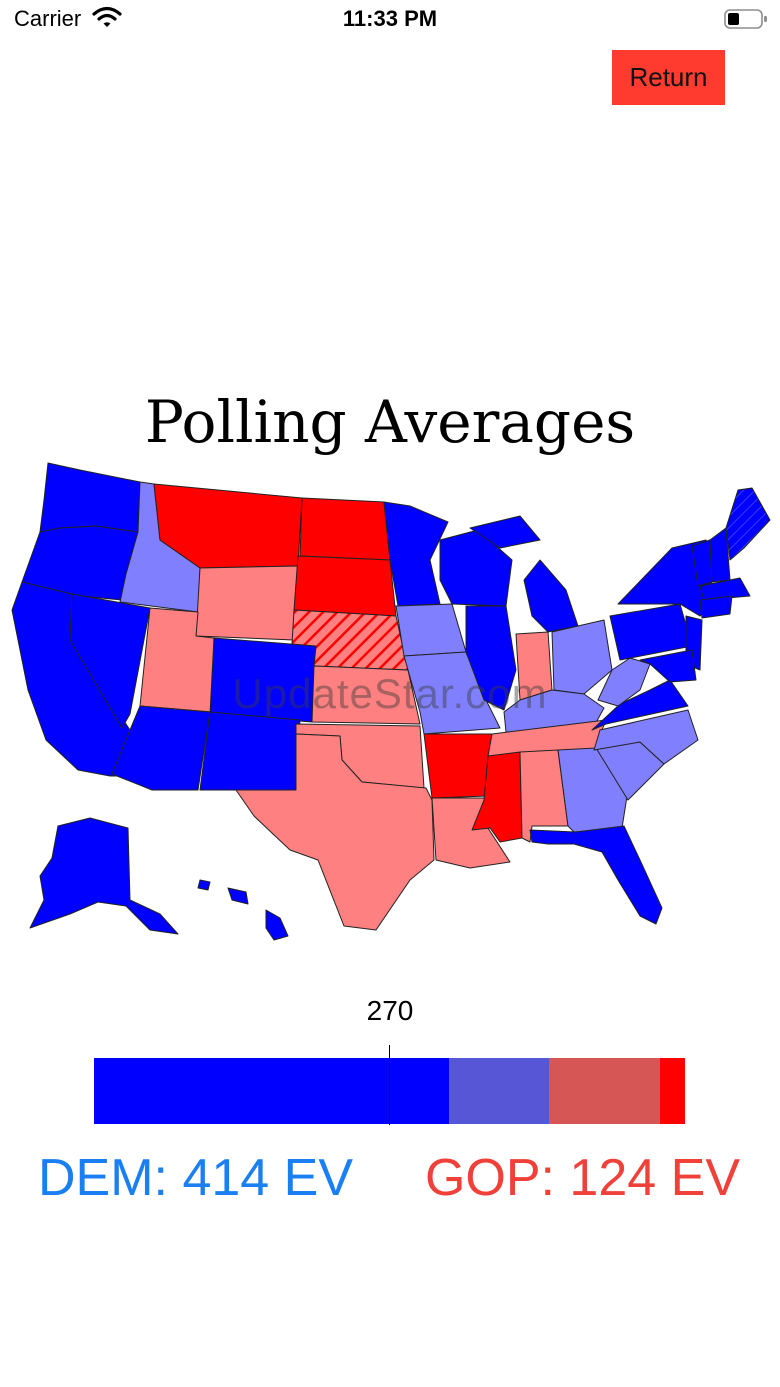  I want to click on state-hawaii, so click(277, 925).